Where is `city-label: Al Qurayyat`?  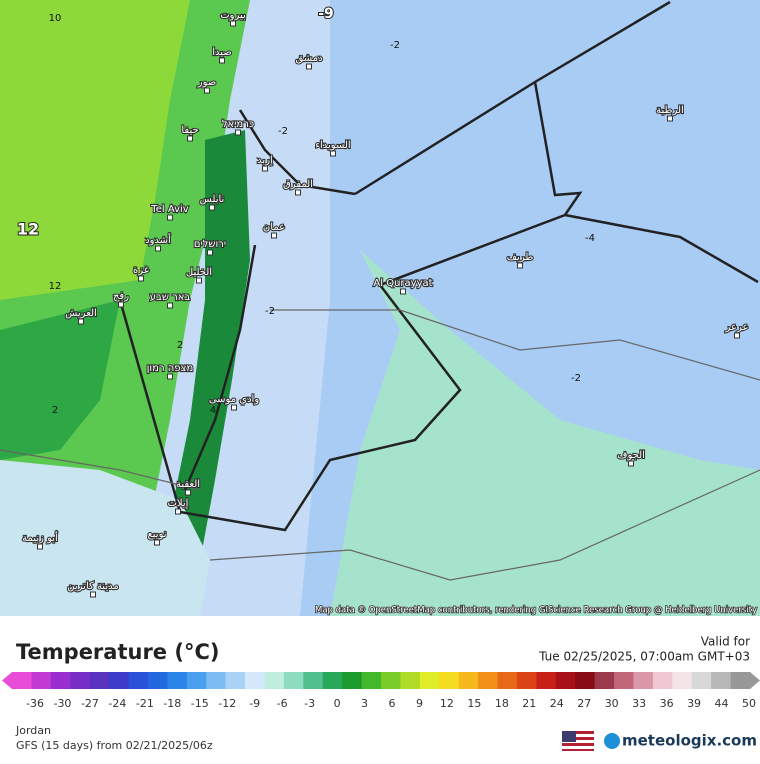
city-label: Al Qurayyat is located at coordinates (402, 283).